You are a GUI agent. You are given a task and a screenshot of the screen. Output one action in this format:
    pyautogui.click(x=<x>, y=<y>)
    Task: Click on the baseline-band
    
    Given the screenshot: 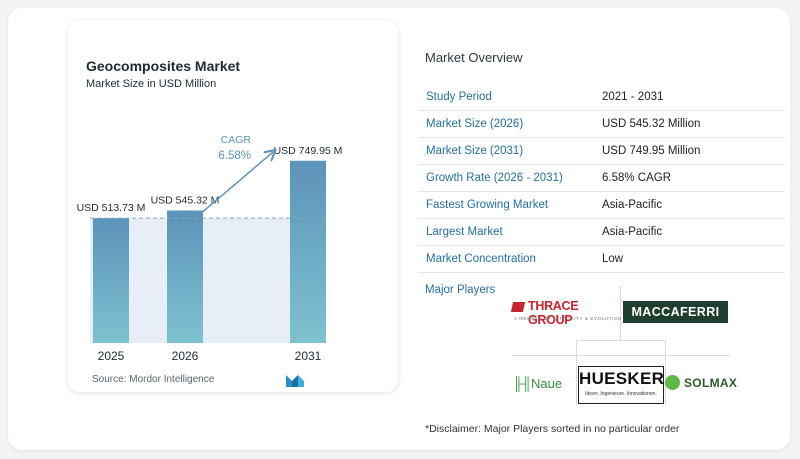 What is the action you would take?
    pyautogui.click(x=208, y=280)
    